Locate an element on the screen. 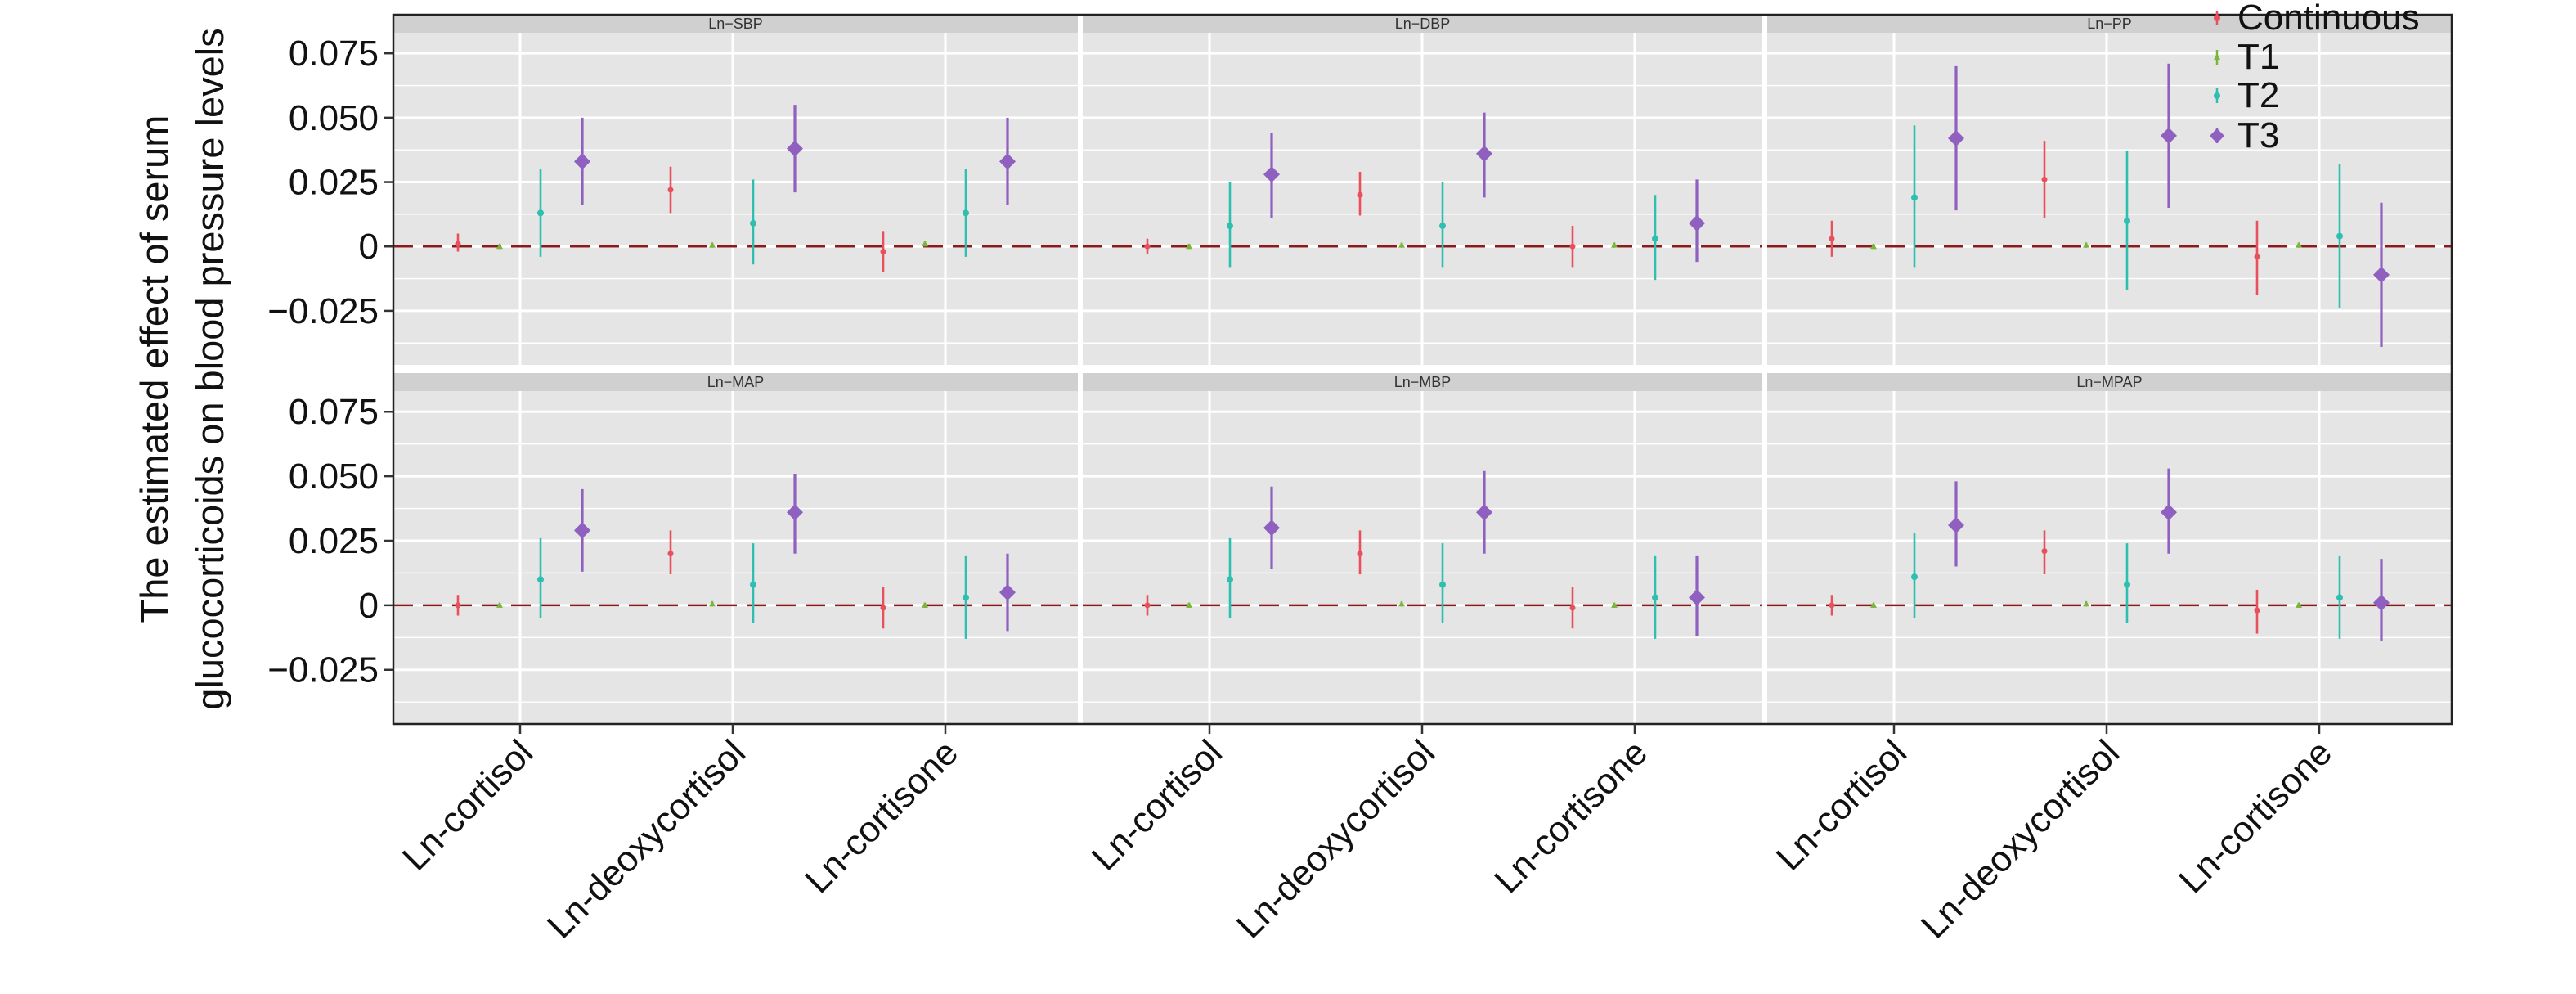  panel-title: Ln−MBP is located at coordinates (1423, 382).